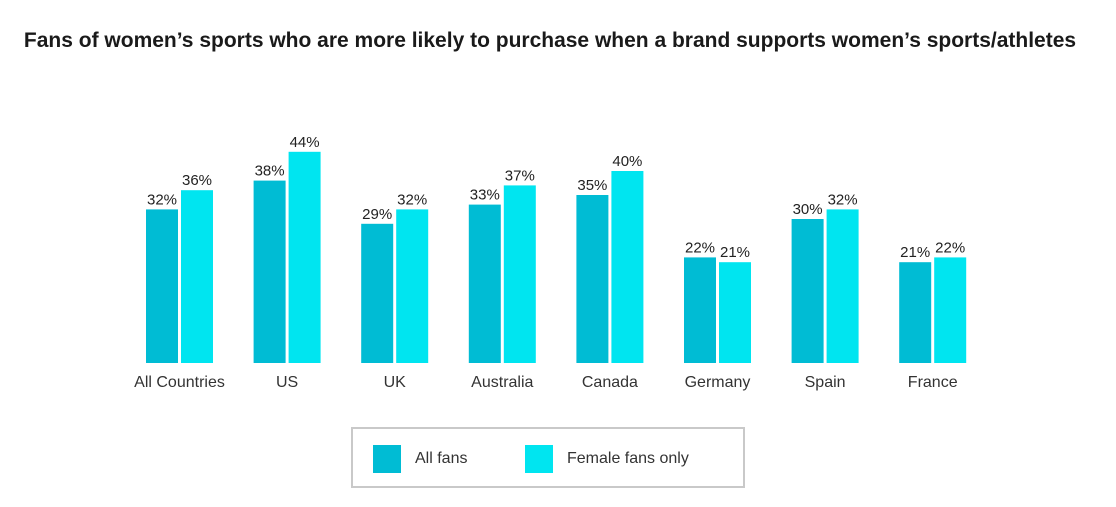 Image resolution: width=1116 pixels, height=507 pixels. I want to click on bar-female-fans-only-spain, so click(842, 286).